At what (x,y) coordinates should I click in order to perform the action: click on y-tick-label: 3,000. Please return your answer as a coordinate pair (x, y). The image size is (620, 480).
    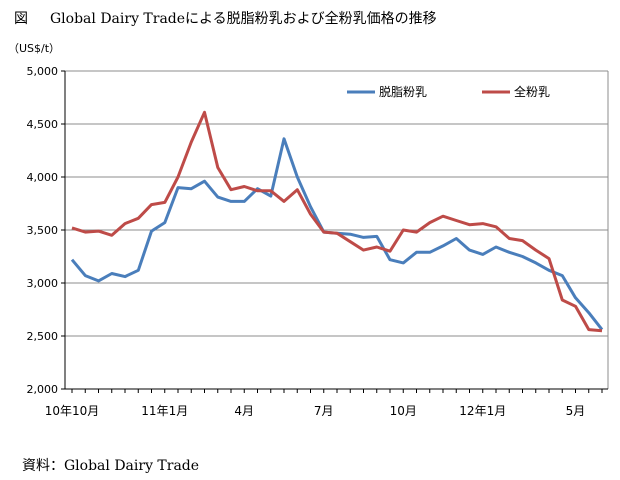
    Looking at the image, I should click on (43, 283).